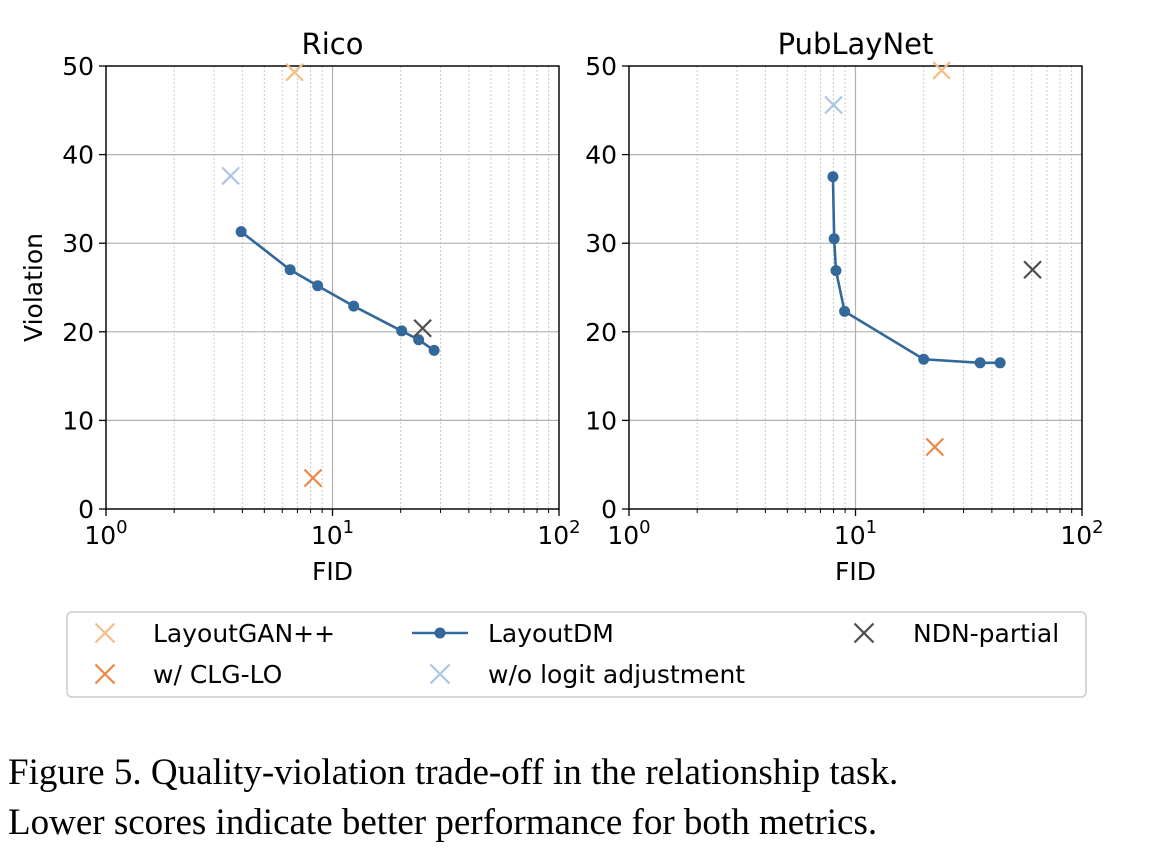 This screenshot has height=856, width=1152. I want to click on y-axis-label: Violation, so click(33, 287).